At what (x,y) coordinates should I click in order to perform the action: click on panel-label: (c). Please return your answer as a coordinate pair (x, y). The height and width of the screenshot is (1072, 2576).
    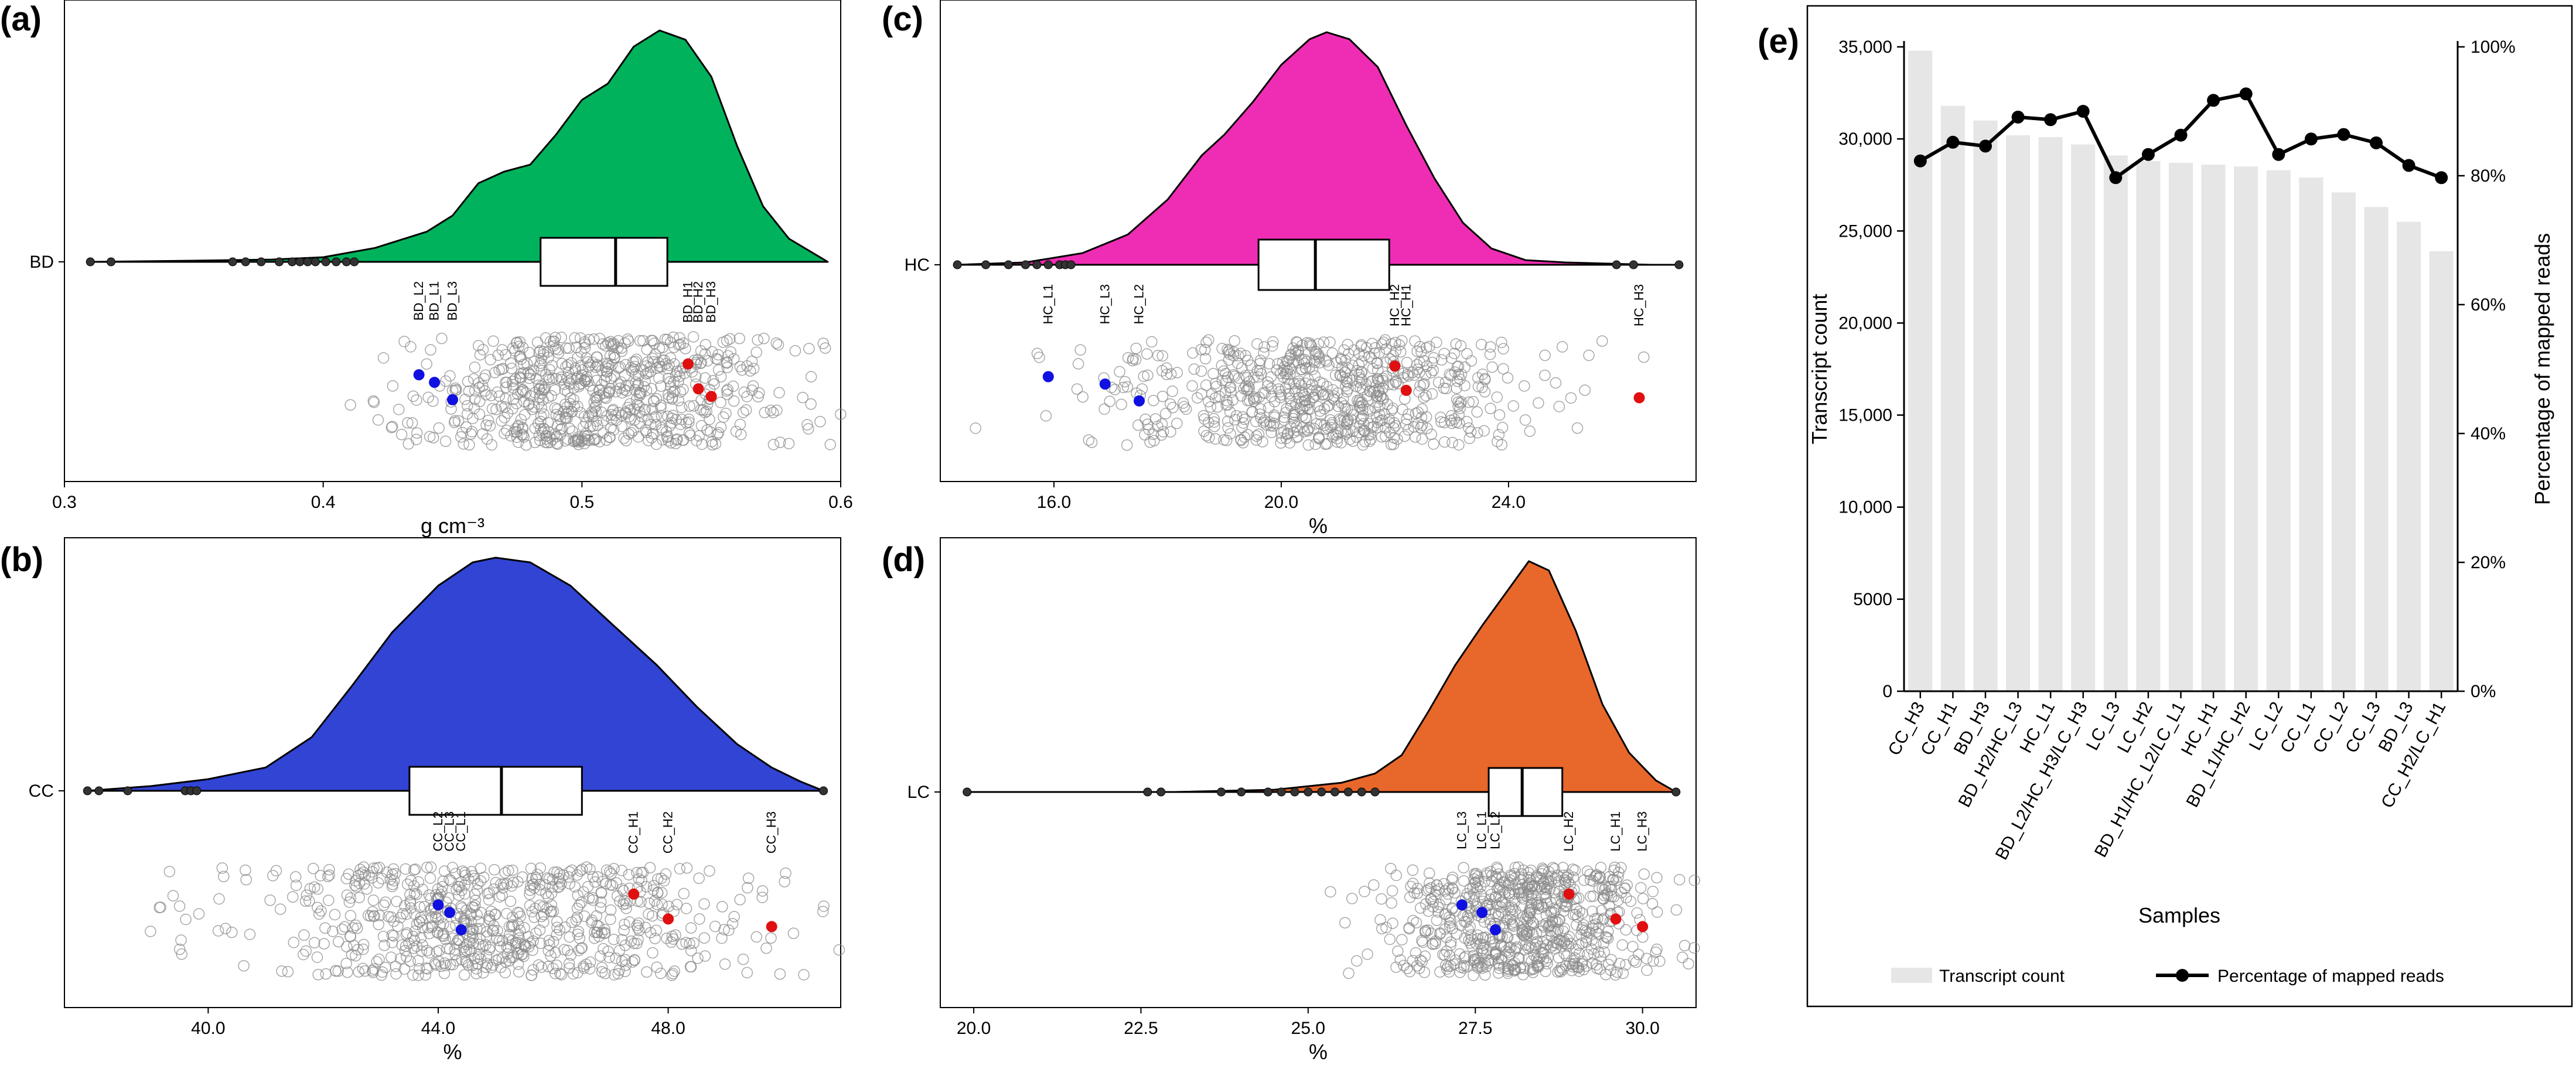
    Looking at the image, I should click on (903, 19).